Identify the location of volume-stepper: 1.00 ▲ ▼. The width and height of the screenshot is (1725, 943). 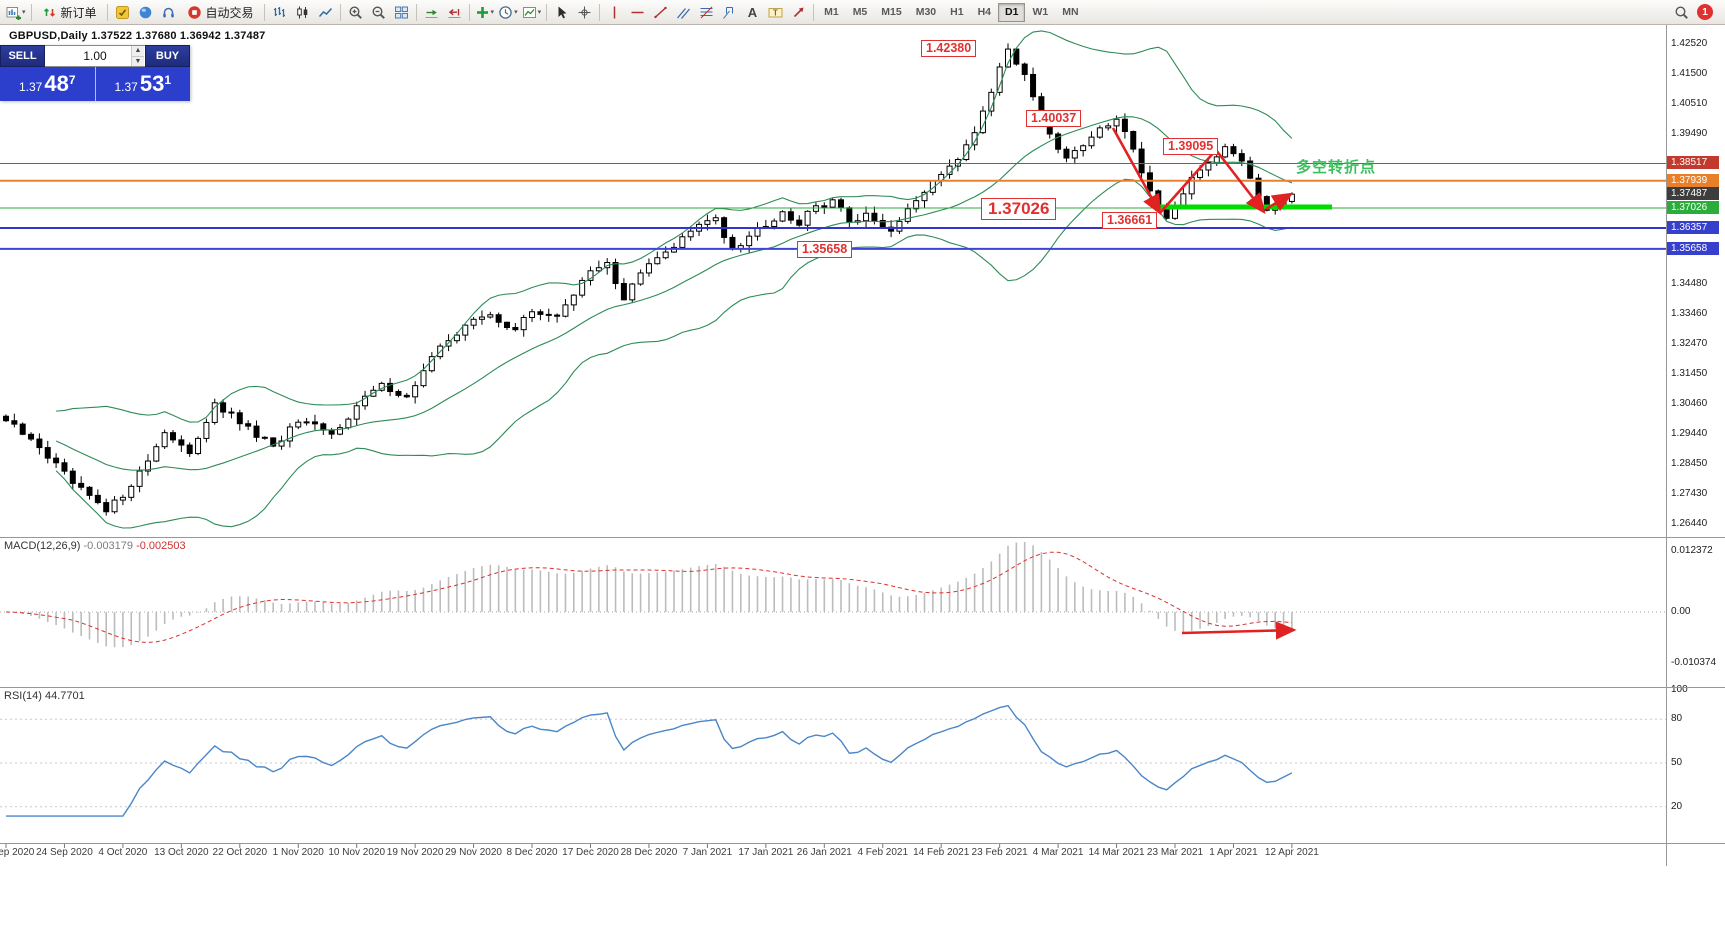
(95, 56).